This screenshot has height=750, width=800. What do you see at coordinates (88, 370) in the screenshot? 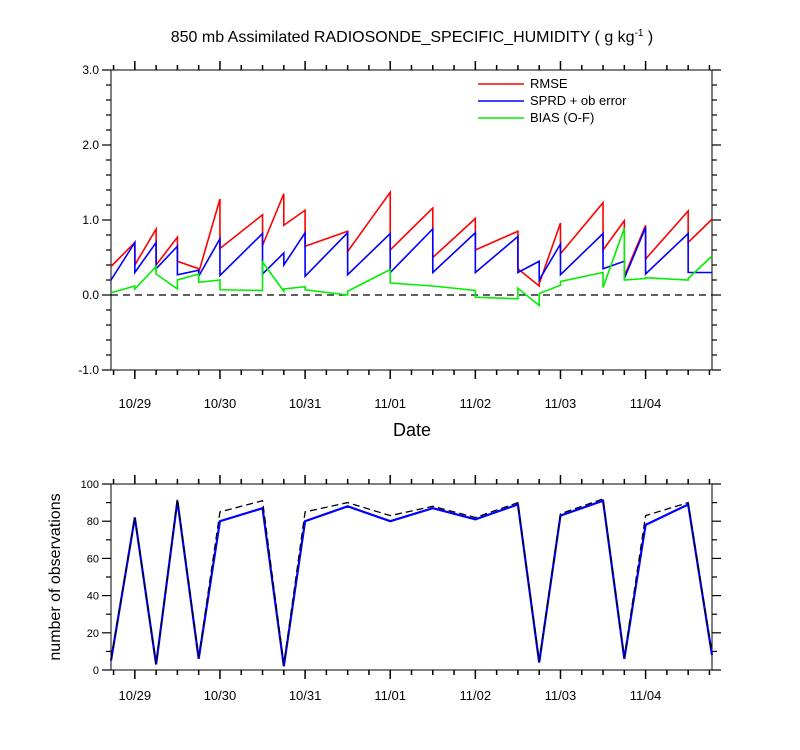
I see `y-tick-label: -1.0` at bounding box center [88, 370].